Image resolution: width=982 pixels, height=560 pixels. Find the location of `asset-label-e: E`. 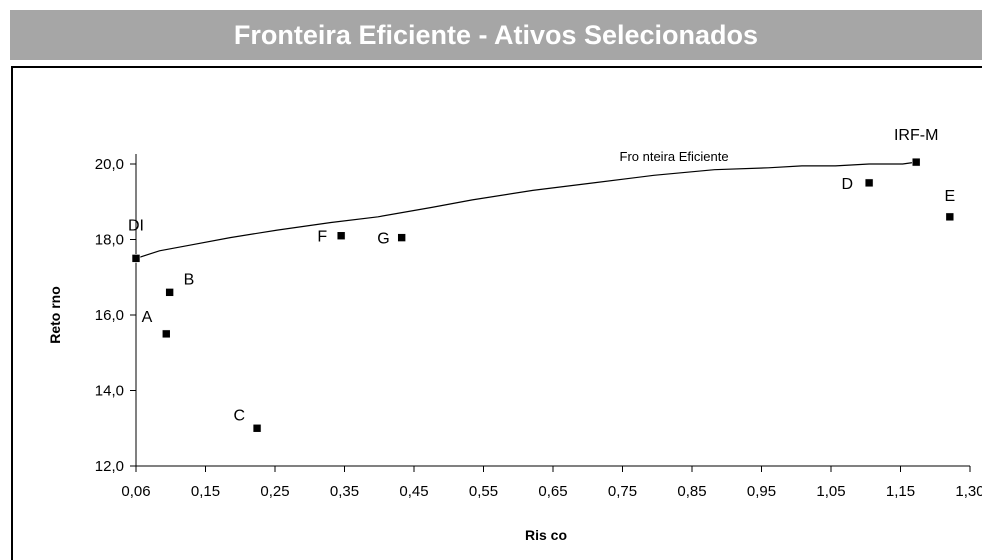

asset-label-e: E is located at coordinates (949, 196).